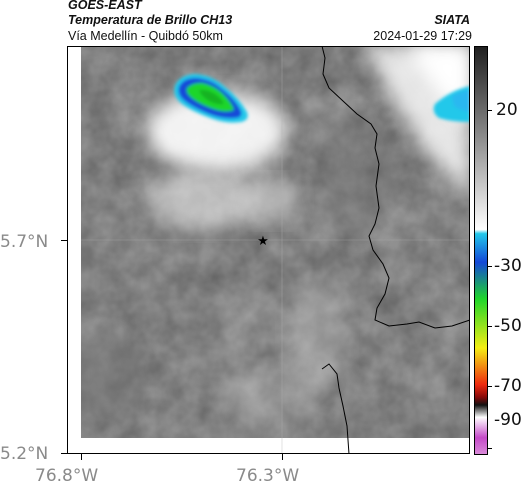 The image size is (526, 491). I want to click on convective-cell-west, so click(211, 98).